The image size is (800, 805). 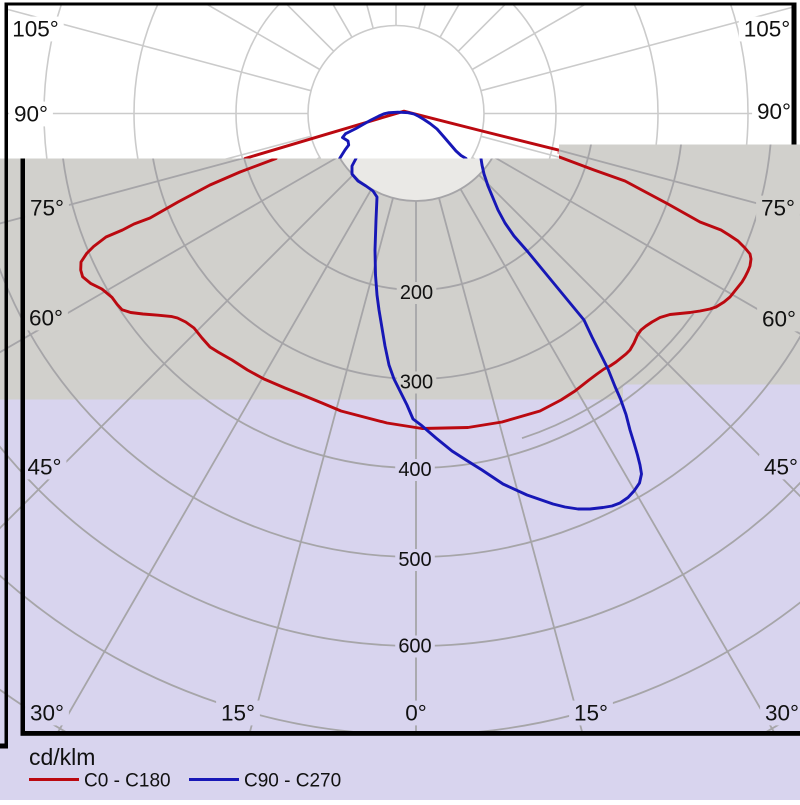 What do you see at coordinates (414, 647) in the screenshot?
I see `svg-text: 600` at bounding box center [414, 647].